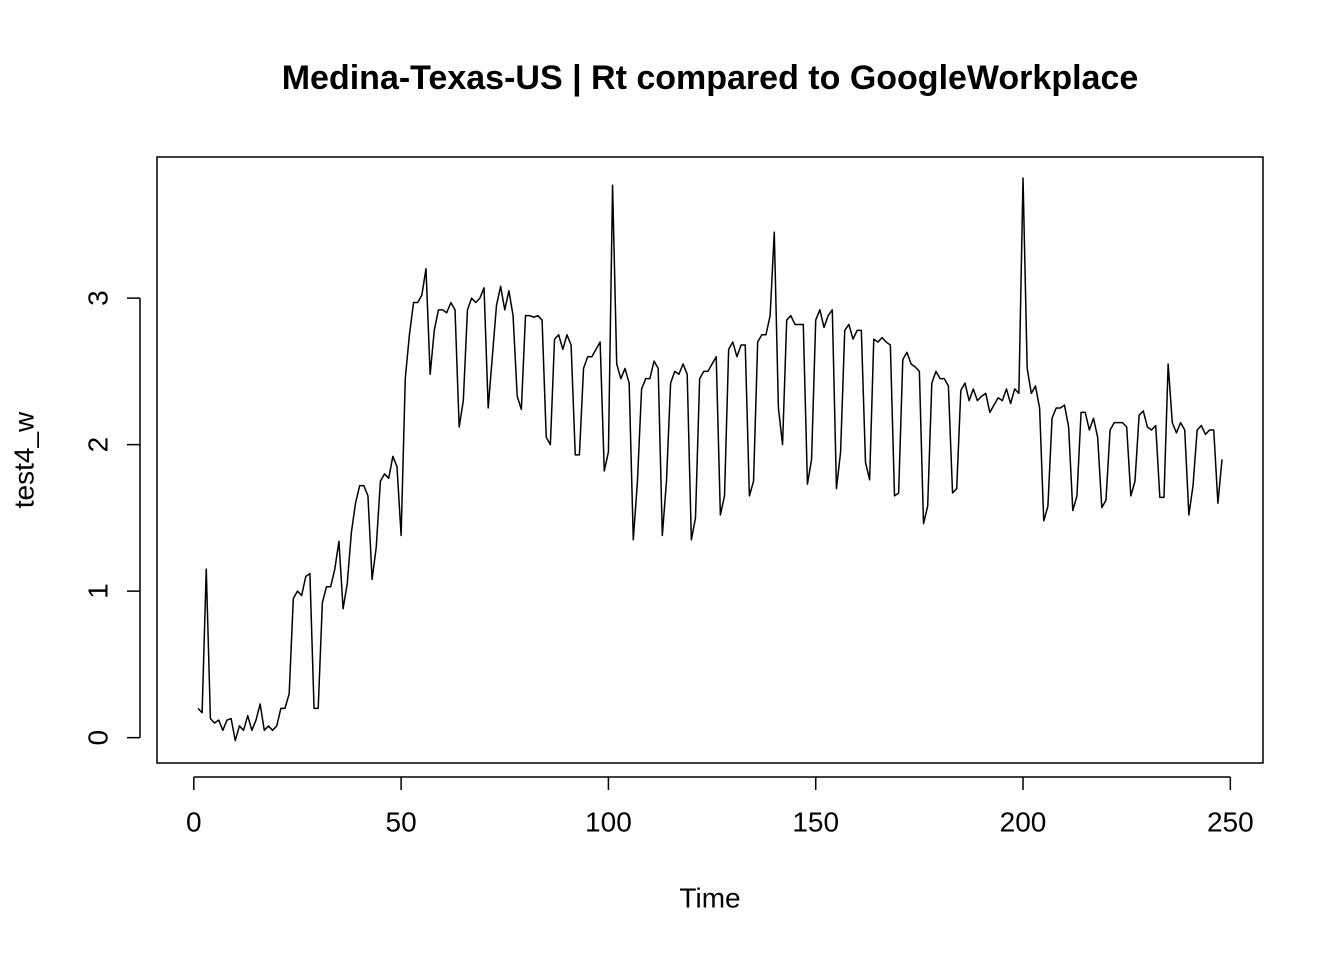 The height and width of the screenshot is (960, 1344). What do you see at coordinates (97, 738) in the screenshot?
I see `y-tick-label: 0` at bounding box center [97, 738].